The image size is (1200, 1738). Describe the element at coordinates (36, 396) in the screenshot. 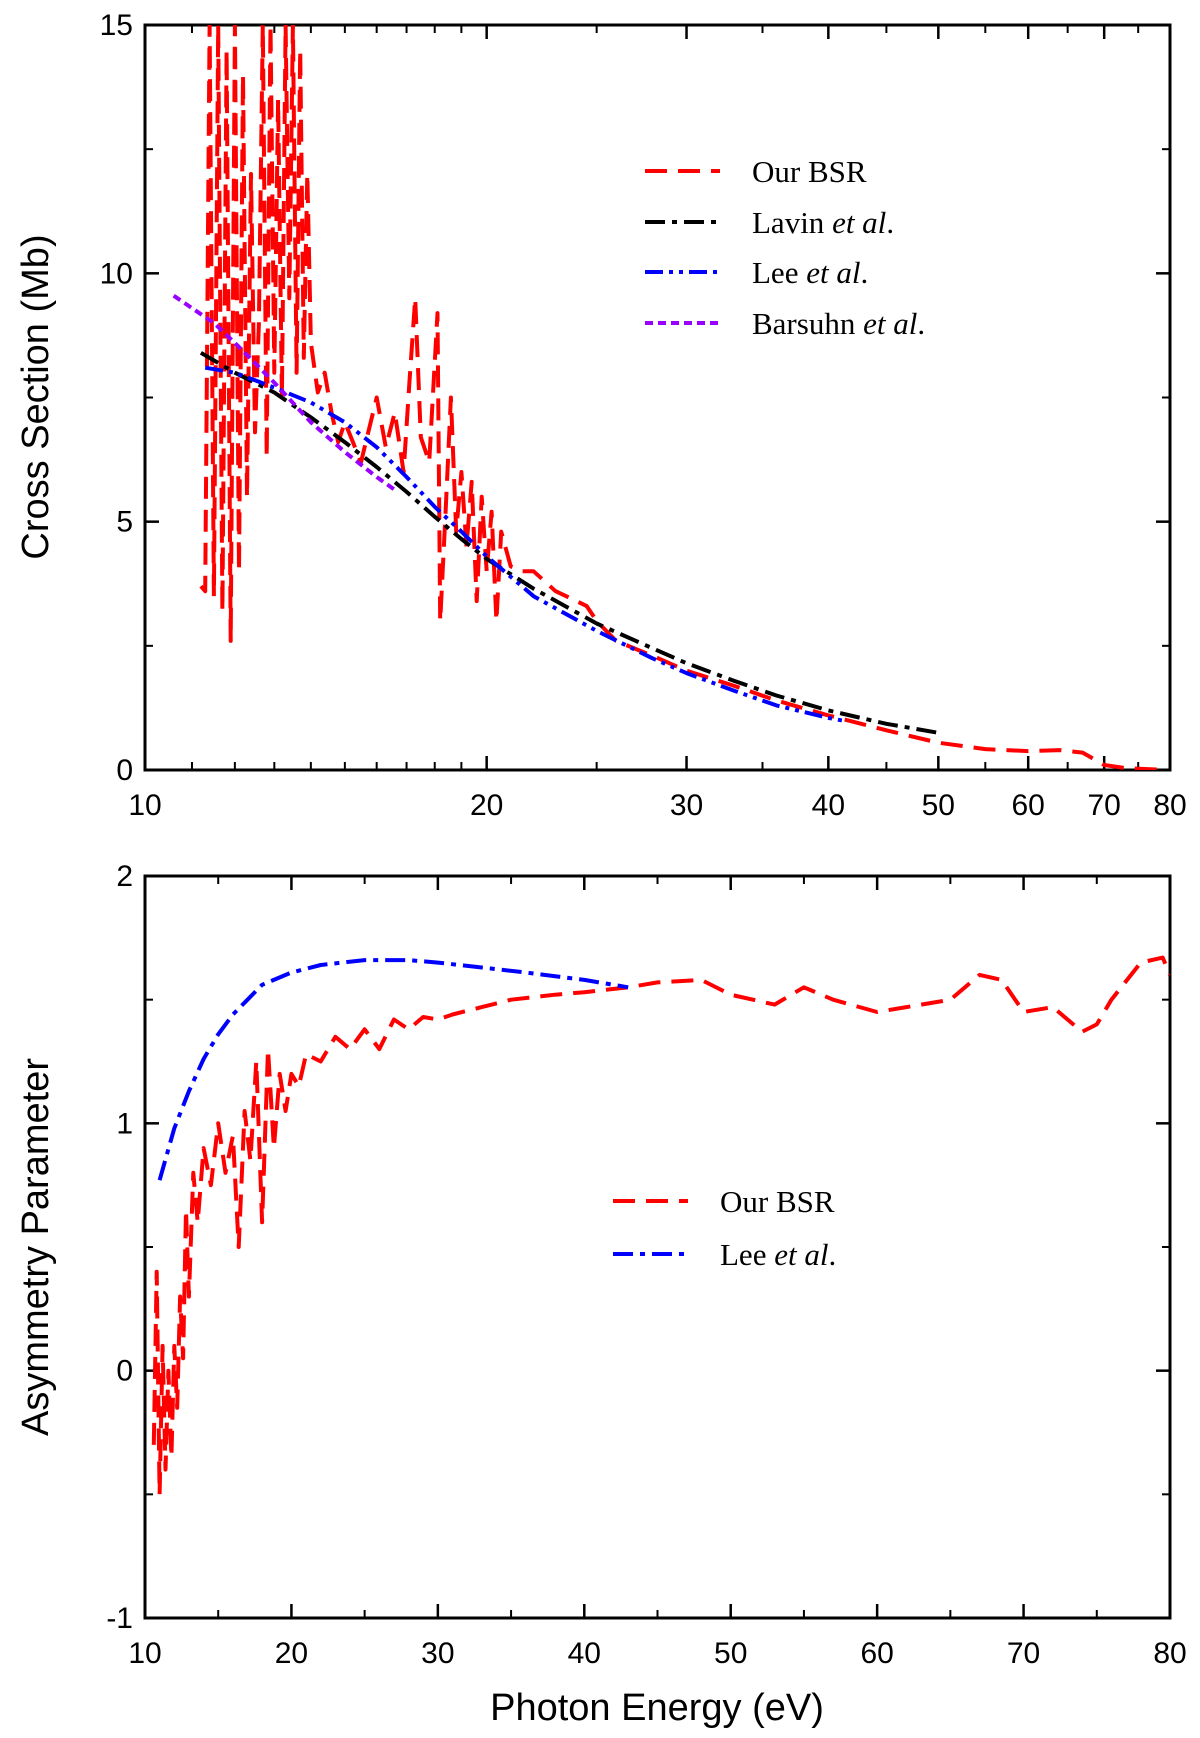

I see `top-y-axis-title: Cross Section (Mb)` at that location.